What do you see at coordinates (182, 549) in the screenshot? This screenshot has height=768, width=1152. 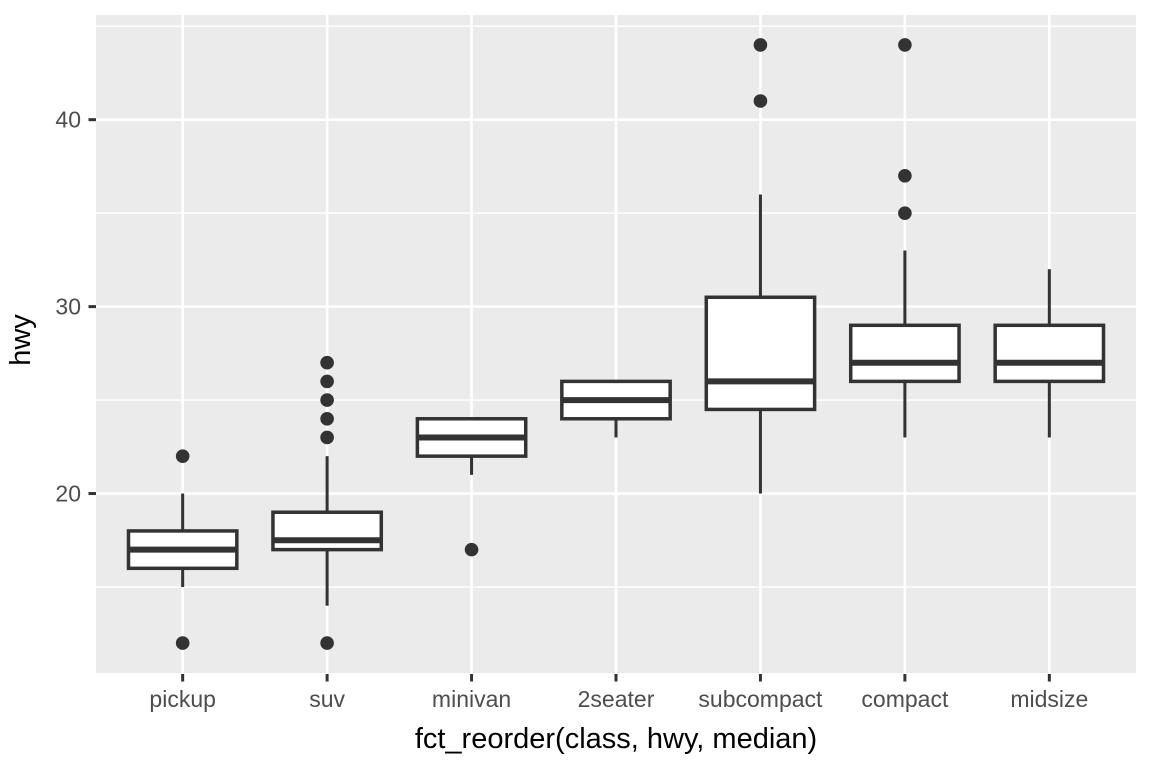 I see `boxplot-pickup` at bounding box center [182, 549].